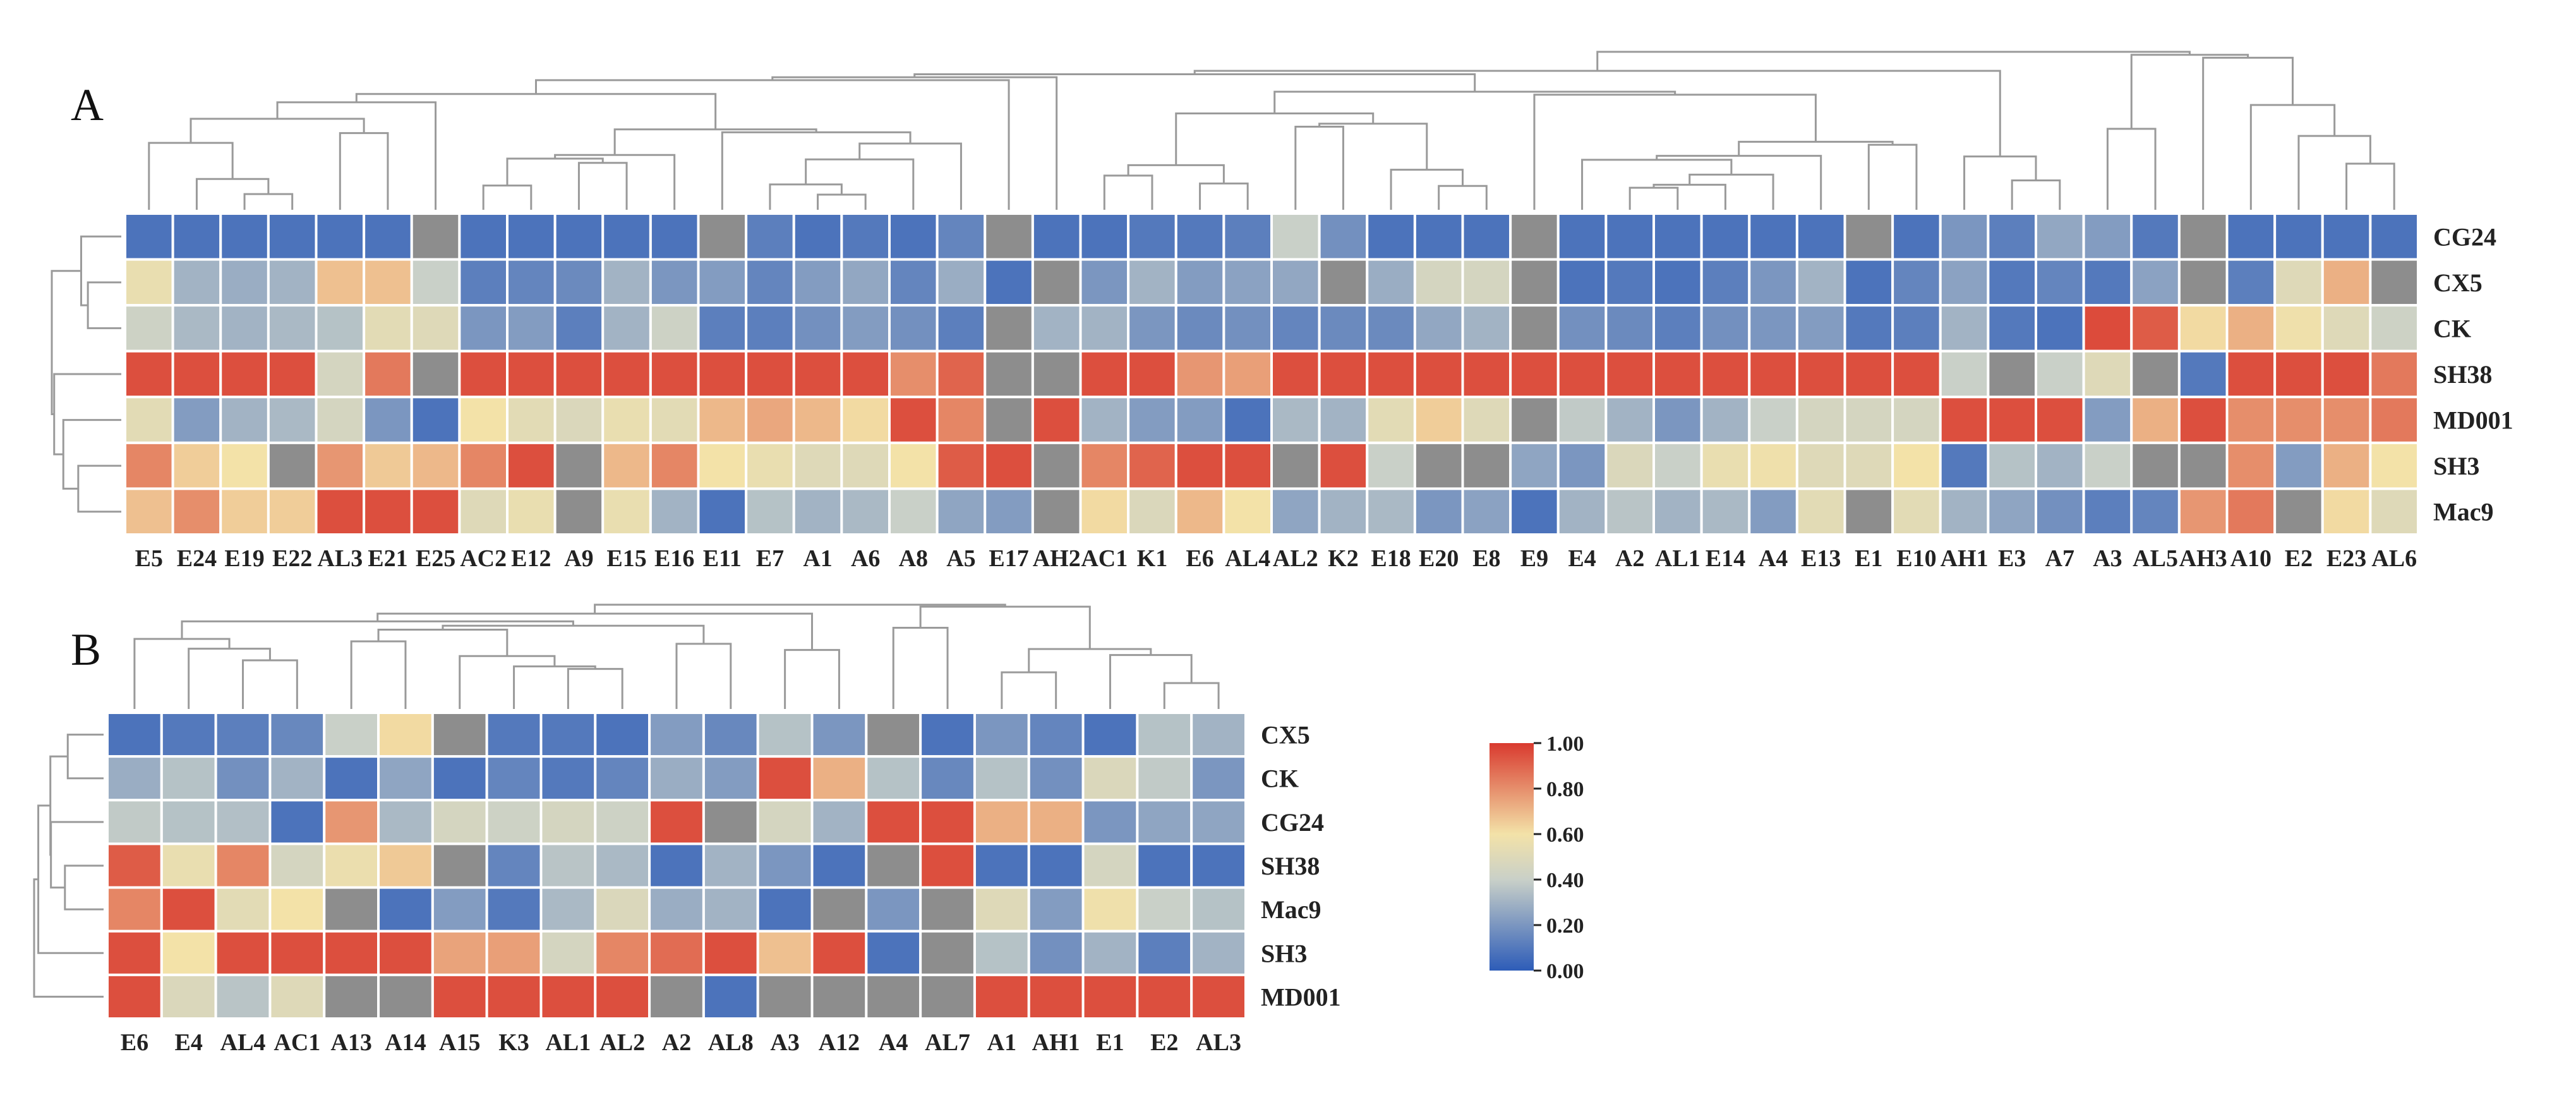 The image size is (2576, 1102). What do you see at coordinates (1001, 953) in the screenshot?
I see `heatmap-cell-SH3-A1` at bounding box center [1001, 953].